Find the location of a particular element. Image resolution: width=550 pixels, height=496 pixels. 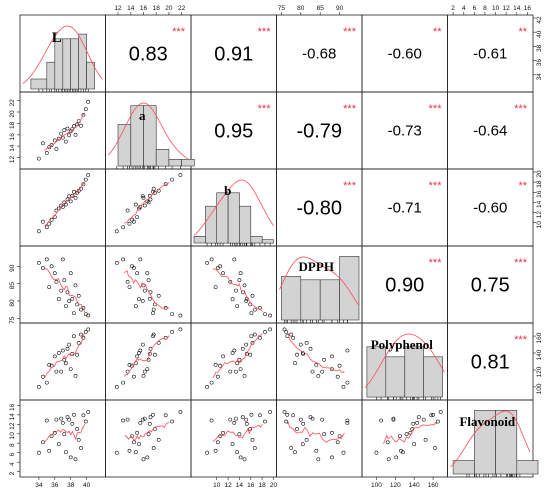

tick-label-bottom-2-5: 20 is located at coordinates (274, 485).